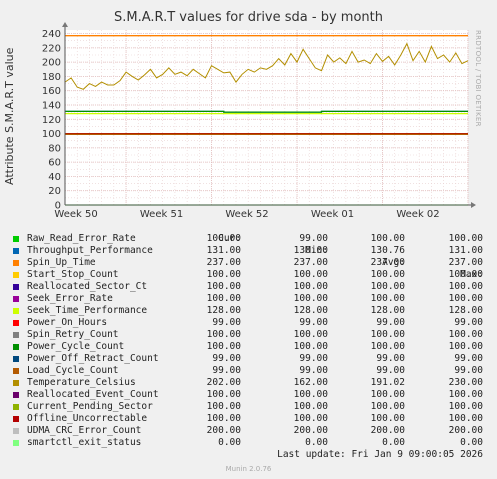  What do you see at coordinates (387, 262) in the screenshot?
I see `legend-avg: 237.00` at bounding box center [387, 262].